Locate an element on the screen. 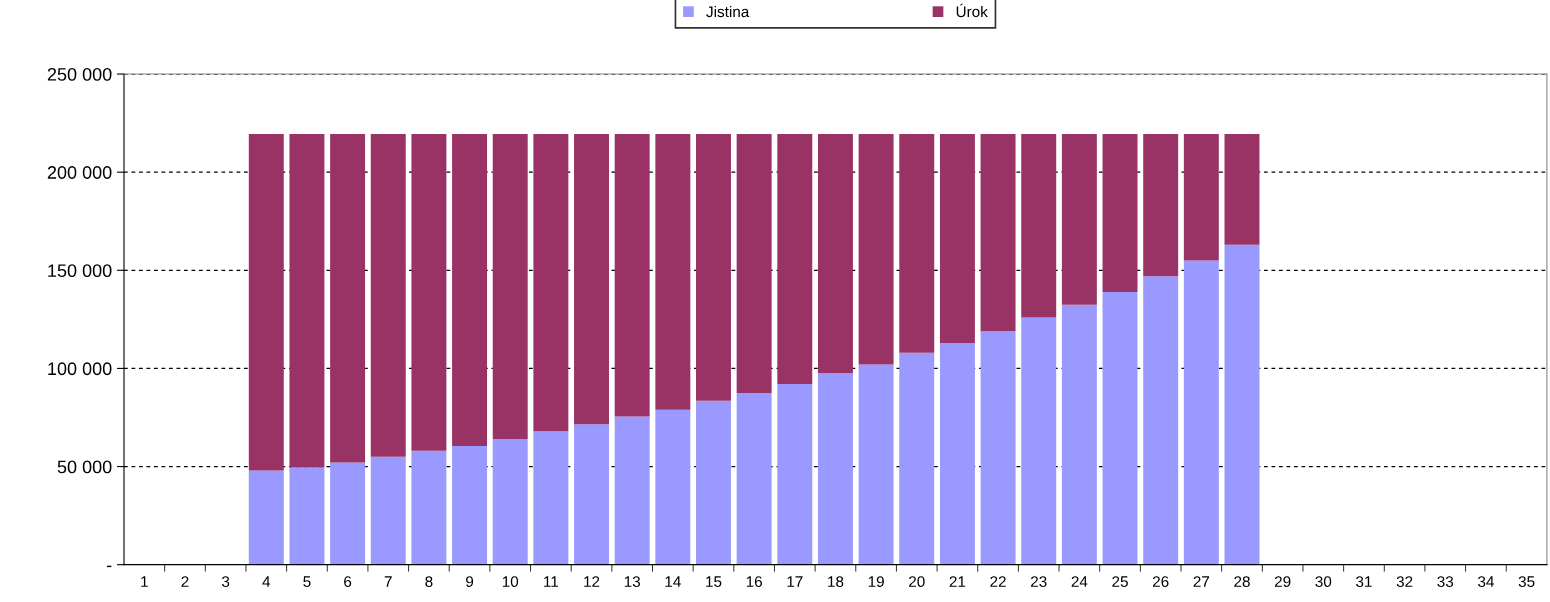  y-tick-label: 250 000 is located at coordinates (79, 74).